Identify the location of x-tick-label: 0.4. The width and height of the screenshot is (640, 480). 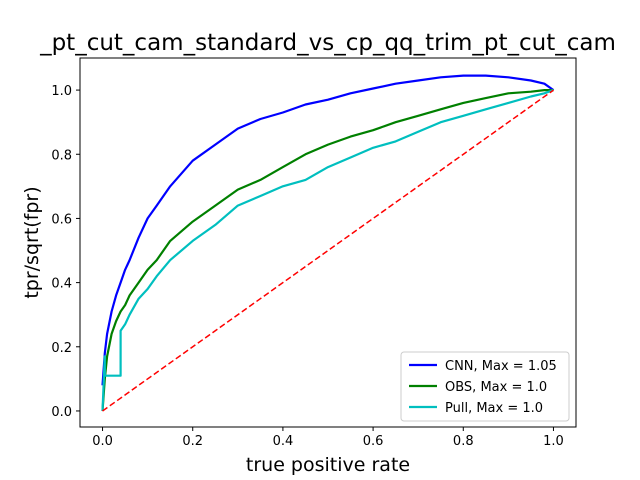
(283, 441).